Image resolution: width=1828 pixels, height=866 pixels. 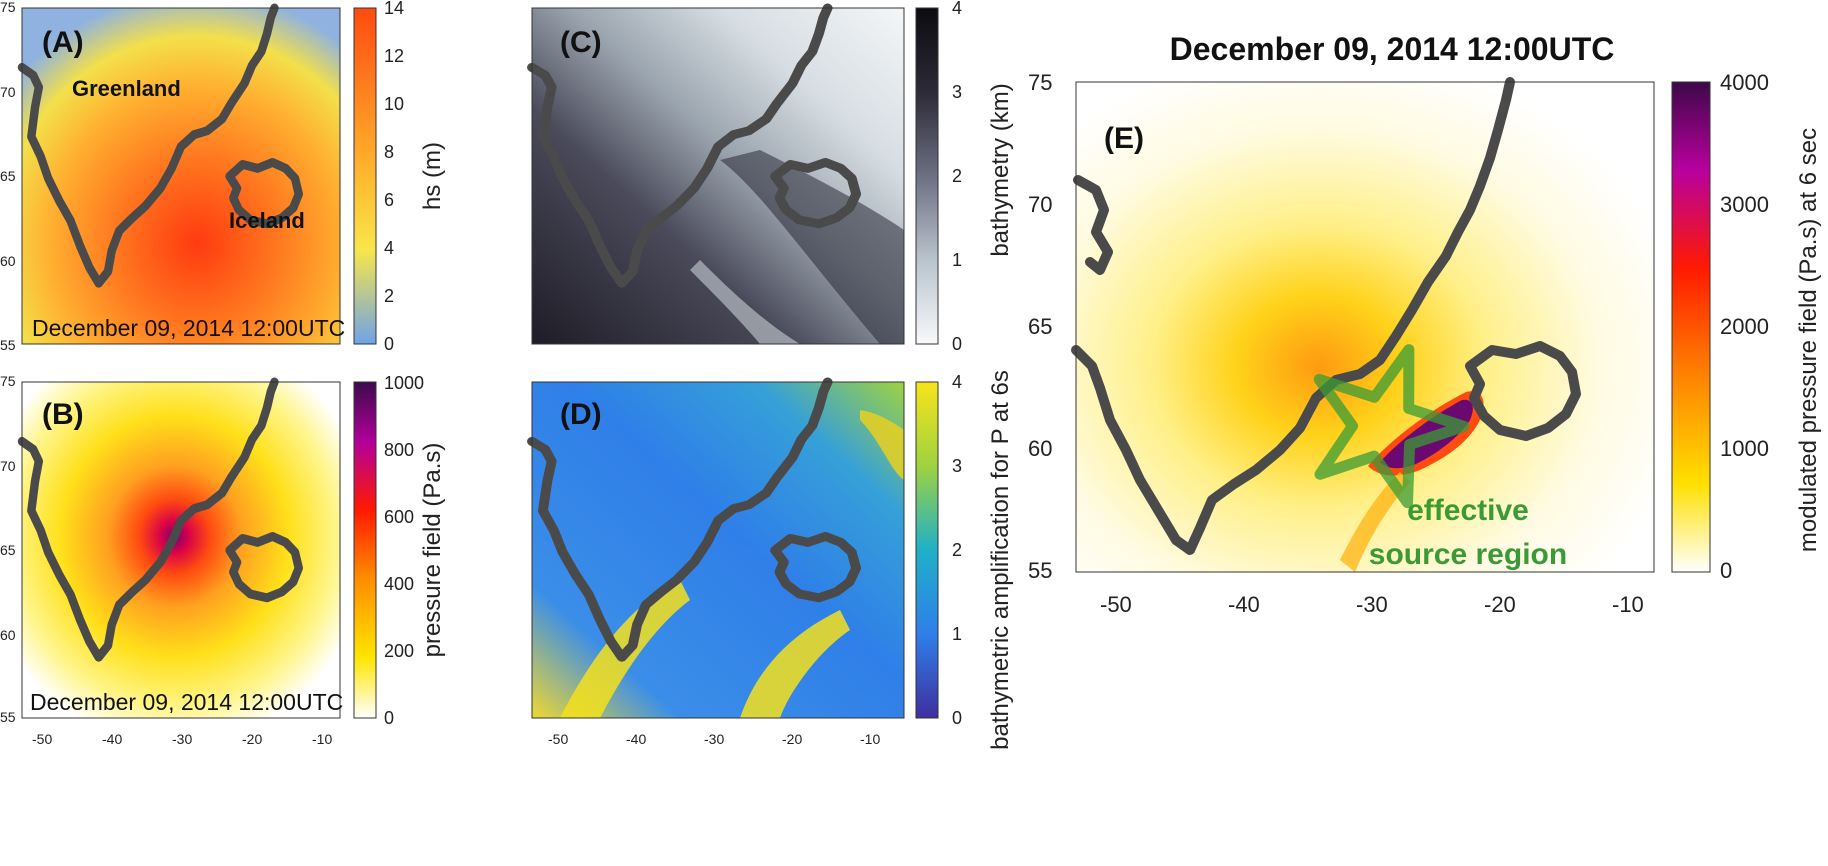 I want to click on panel-b-y-ticks: 75 70 65 60 55, so click(x=8, y=549).